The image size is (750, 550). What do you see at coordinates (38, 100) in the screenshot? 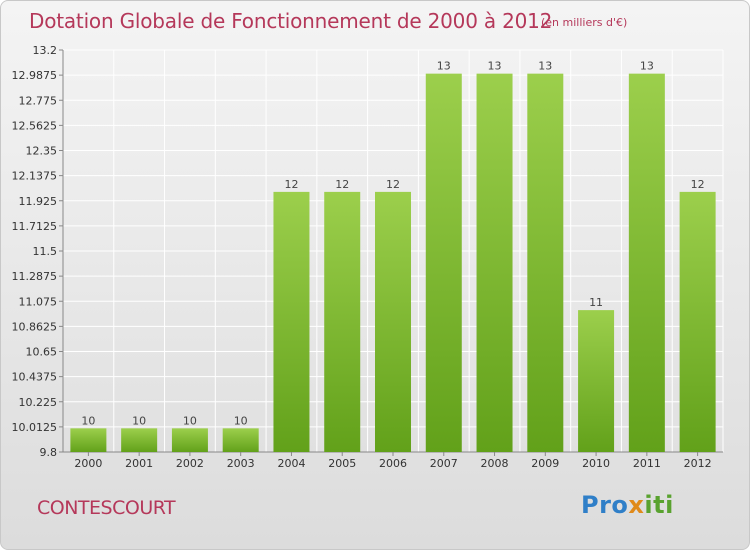
I see `y-tick-label: 12.775` at bounding box center [38, 100].